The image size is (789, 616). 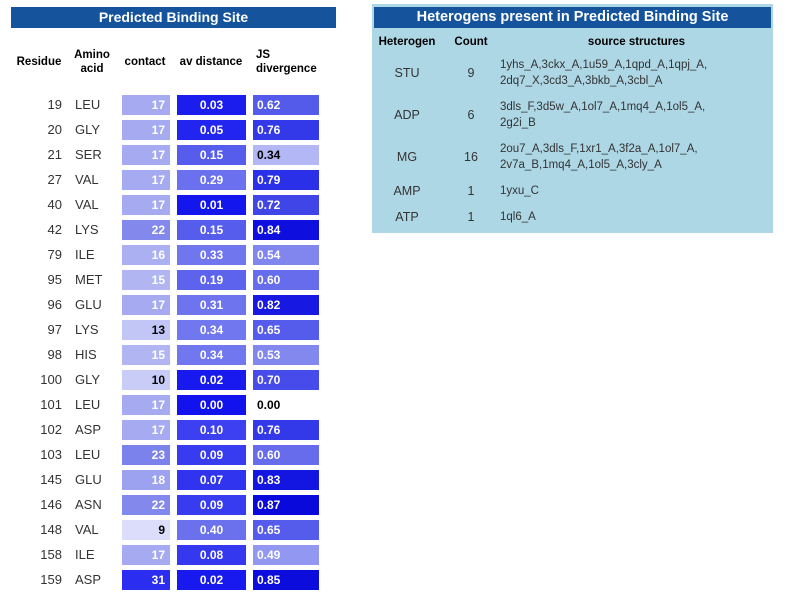 What do you see at coordinates (286, 155) in the screenshot?
I see `js-divergence-cell: 0.34` at bounding box center [286, 155].